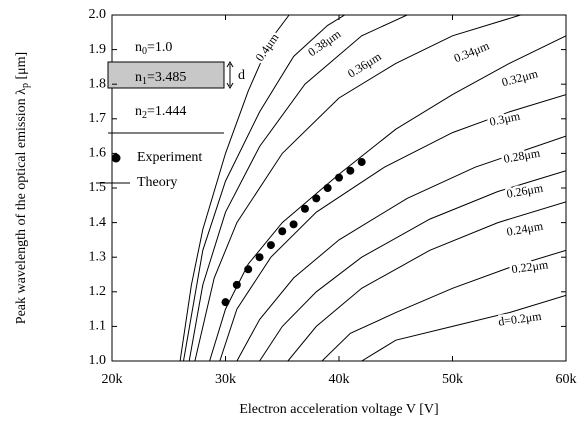 This screenshot has width=578, height=421. What do you see at coordinates (520, 77) in the screenshot?
I see `curve-label: 0.32μm` at bounding box center [520, 77].